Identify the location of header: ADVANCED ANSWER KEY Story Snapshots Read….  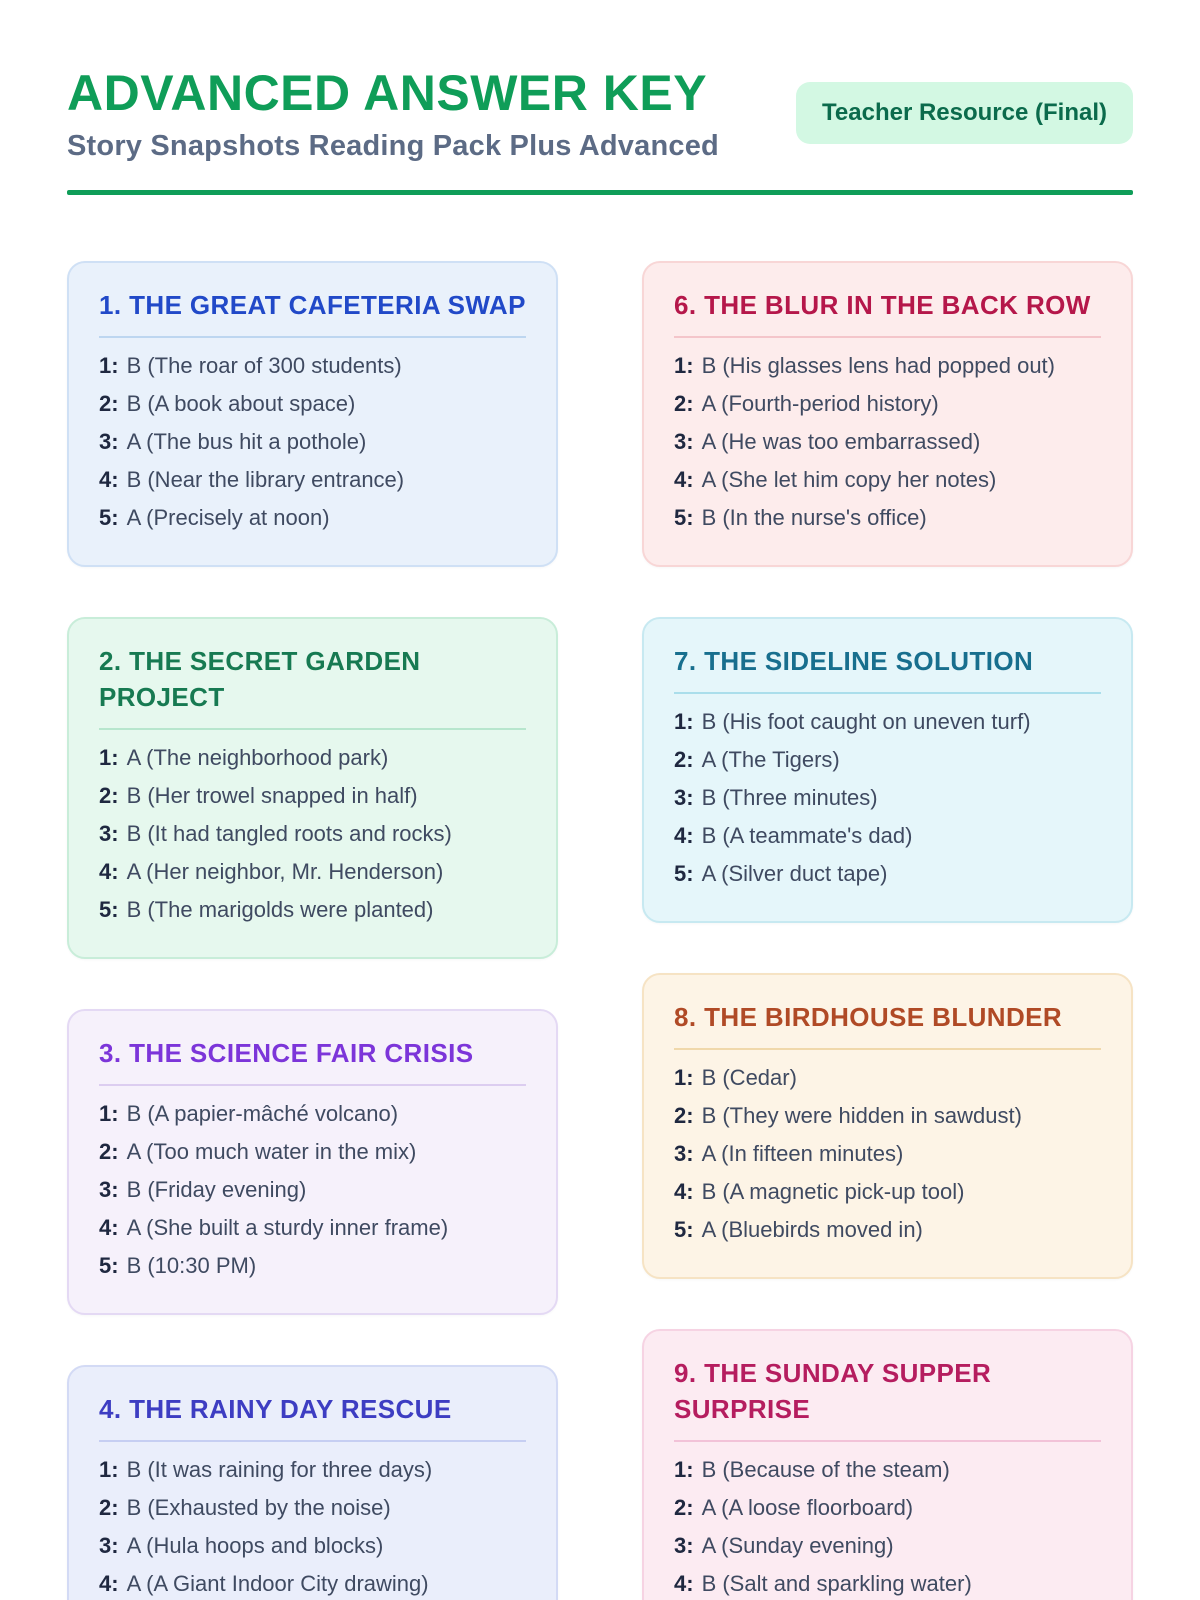
(600, 114).